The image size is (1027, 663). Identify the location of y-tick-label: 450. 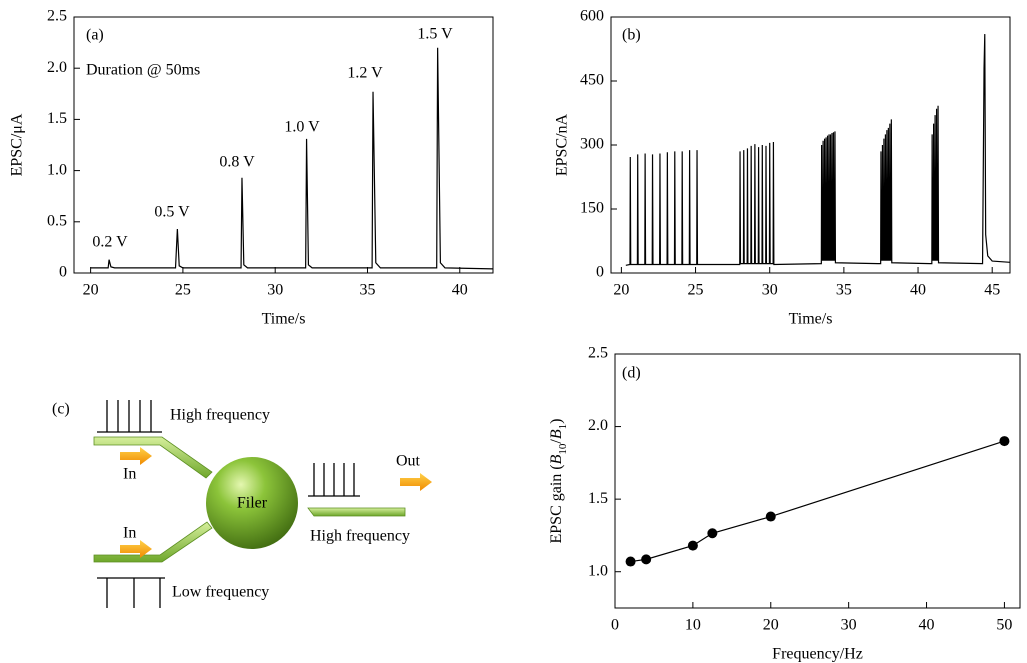
(592, 80).